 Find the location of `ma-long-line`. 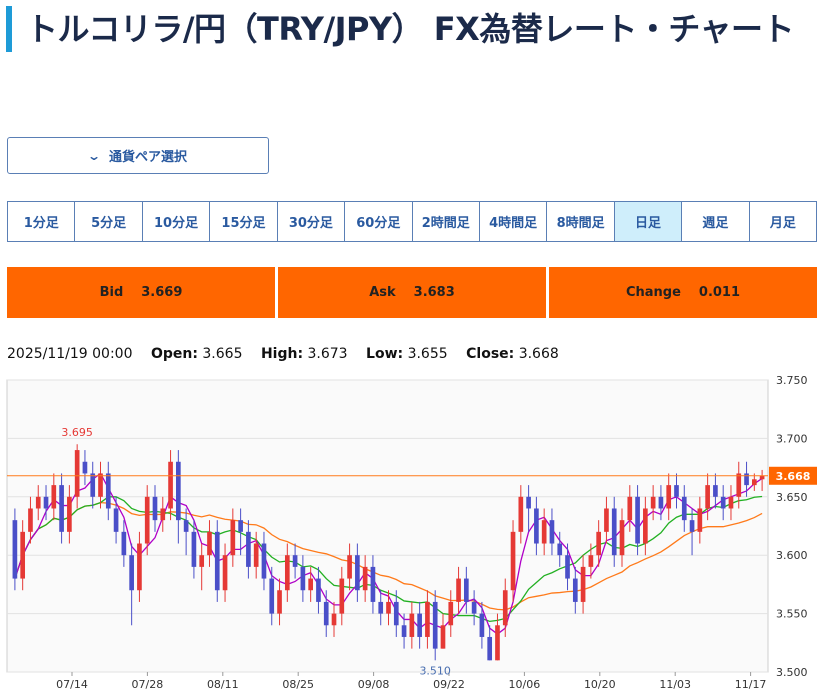

ma-long-line is located at coordinates (388, 556).